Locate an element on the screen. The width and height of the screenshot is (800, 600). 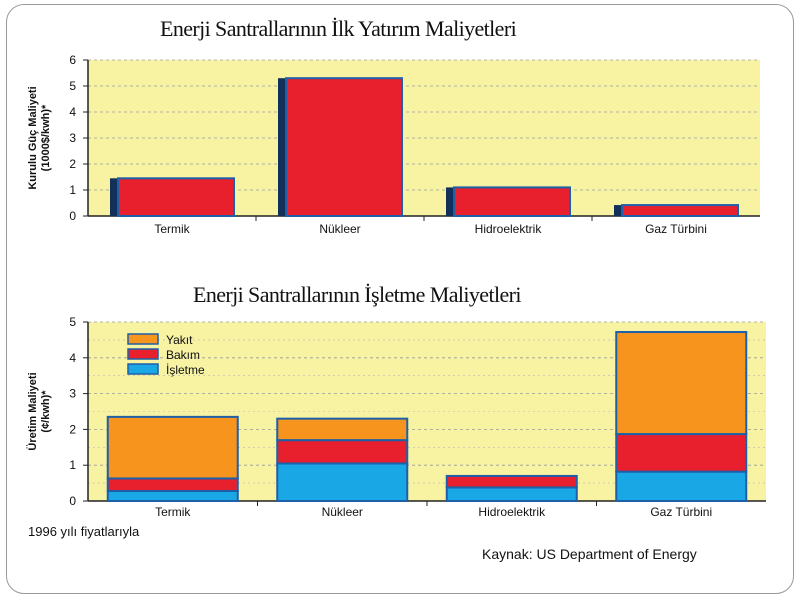
y-axis-label: (¢/kwh)* is located at coordinates (46, 411).